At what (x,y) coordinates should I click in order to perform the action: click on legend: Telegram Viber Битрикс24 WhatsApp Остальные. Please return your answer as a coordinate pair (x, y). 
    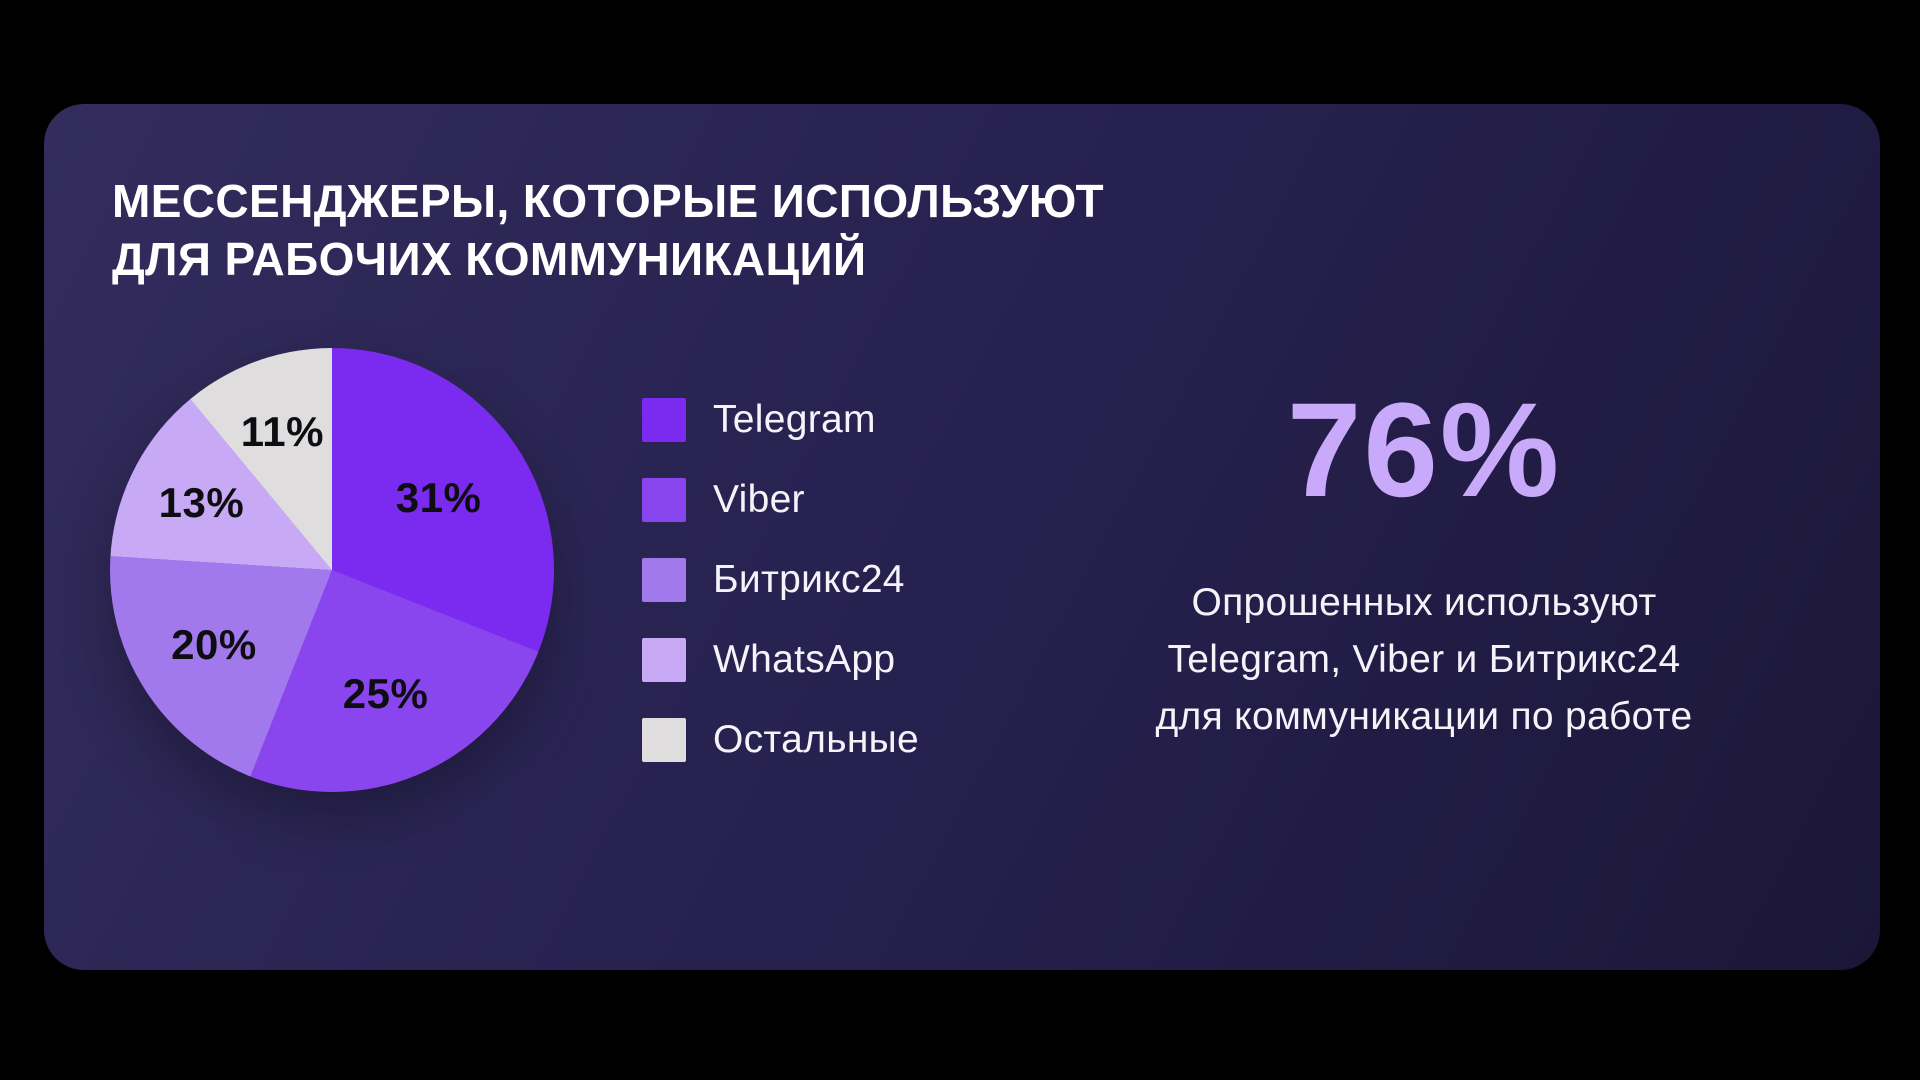
    Looking at the image, I should click on (780, 598).